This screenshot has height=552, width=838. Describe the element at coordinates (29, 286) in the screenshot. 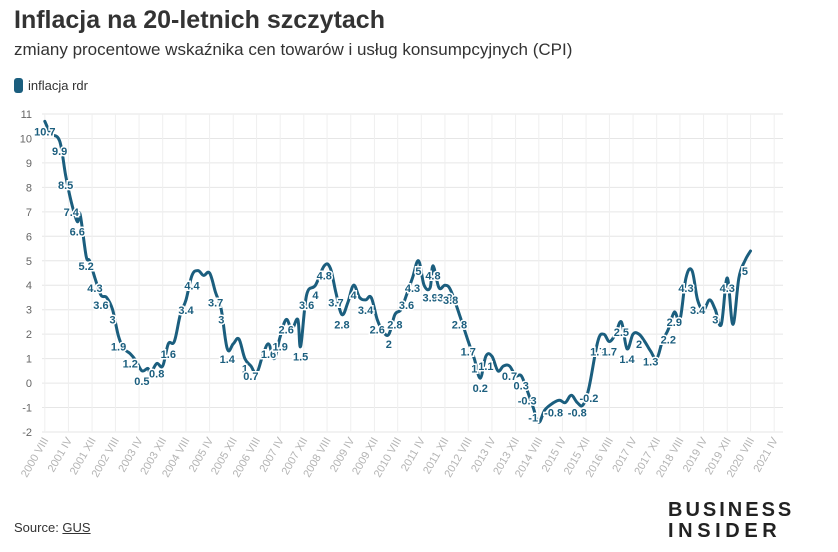

I see `y-tick-label: 4` at that location.